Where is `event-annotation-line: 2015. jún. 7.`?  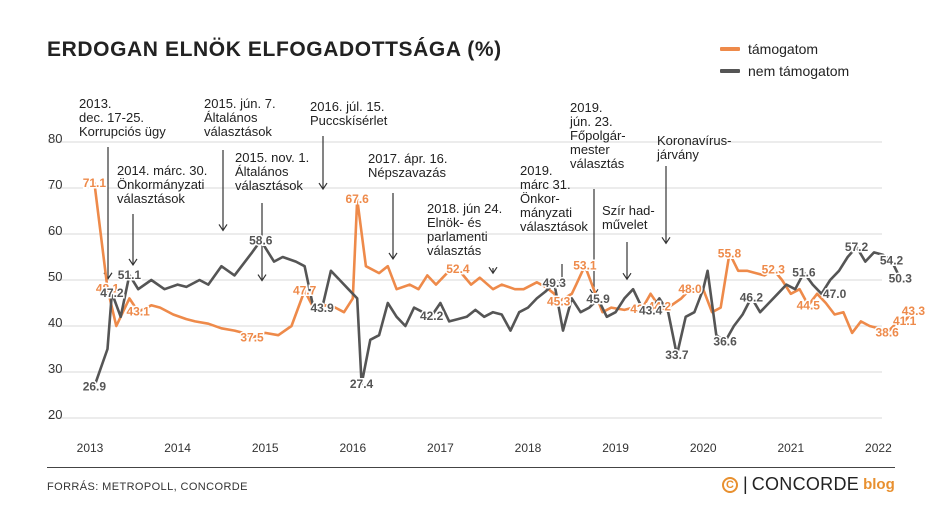 event-annotation-line: 2015. jún. 7. is located at coordinates (240, 103).